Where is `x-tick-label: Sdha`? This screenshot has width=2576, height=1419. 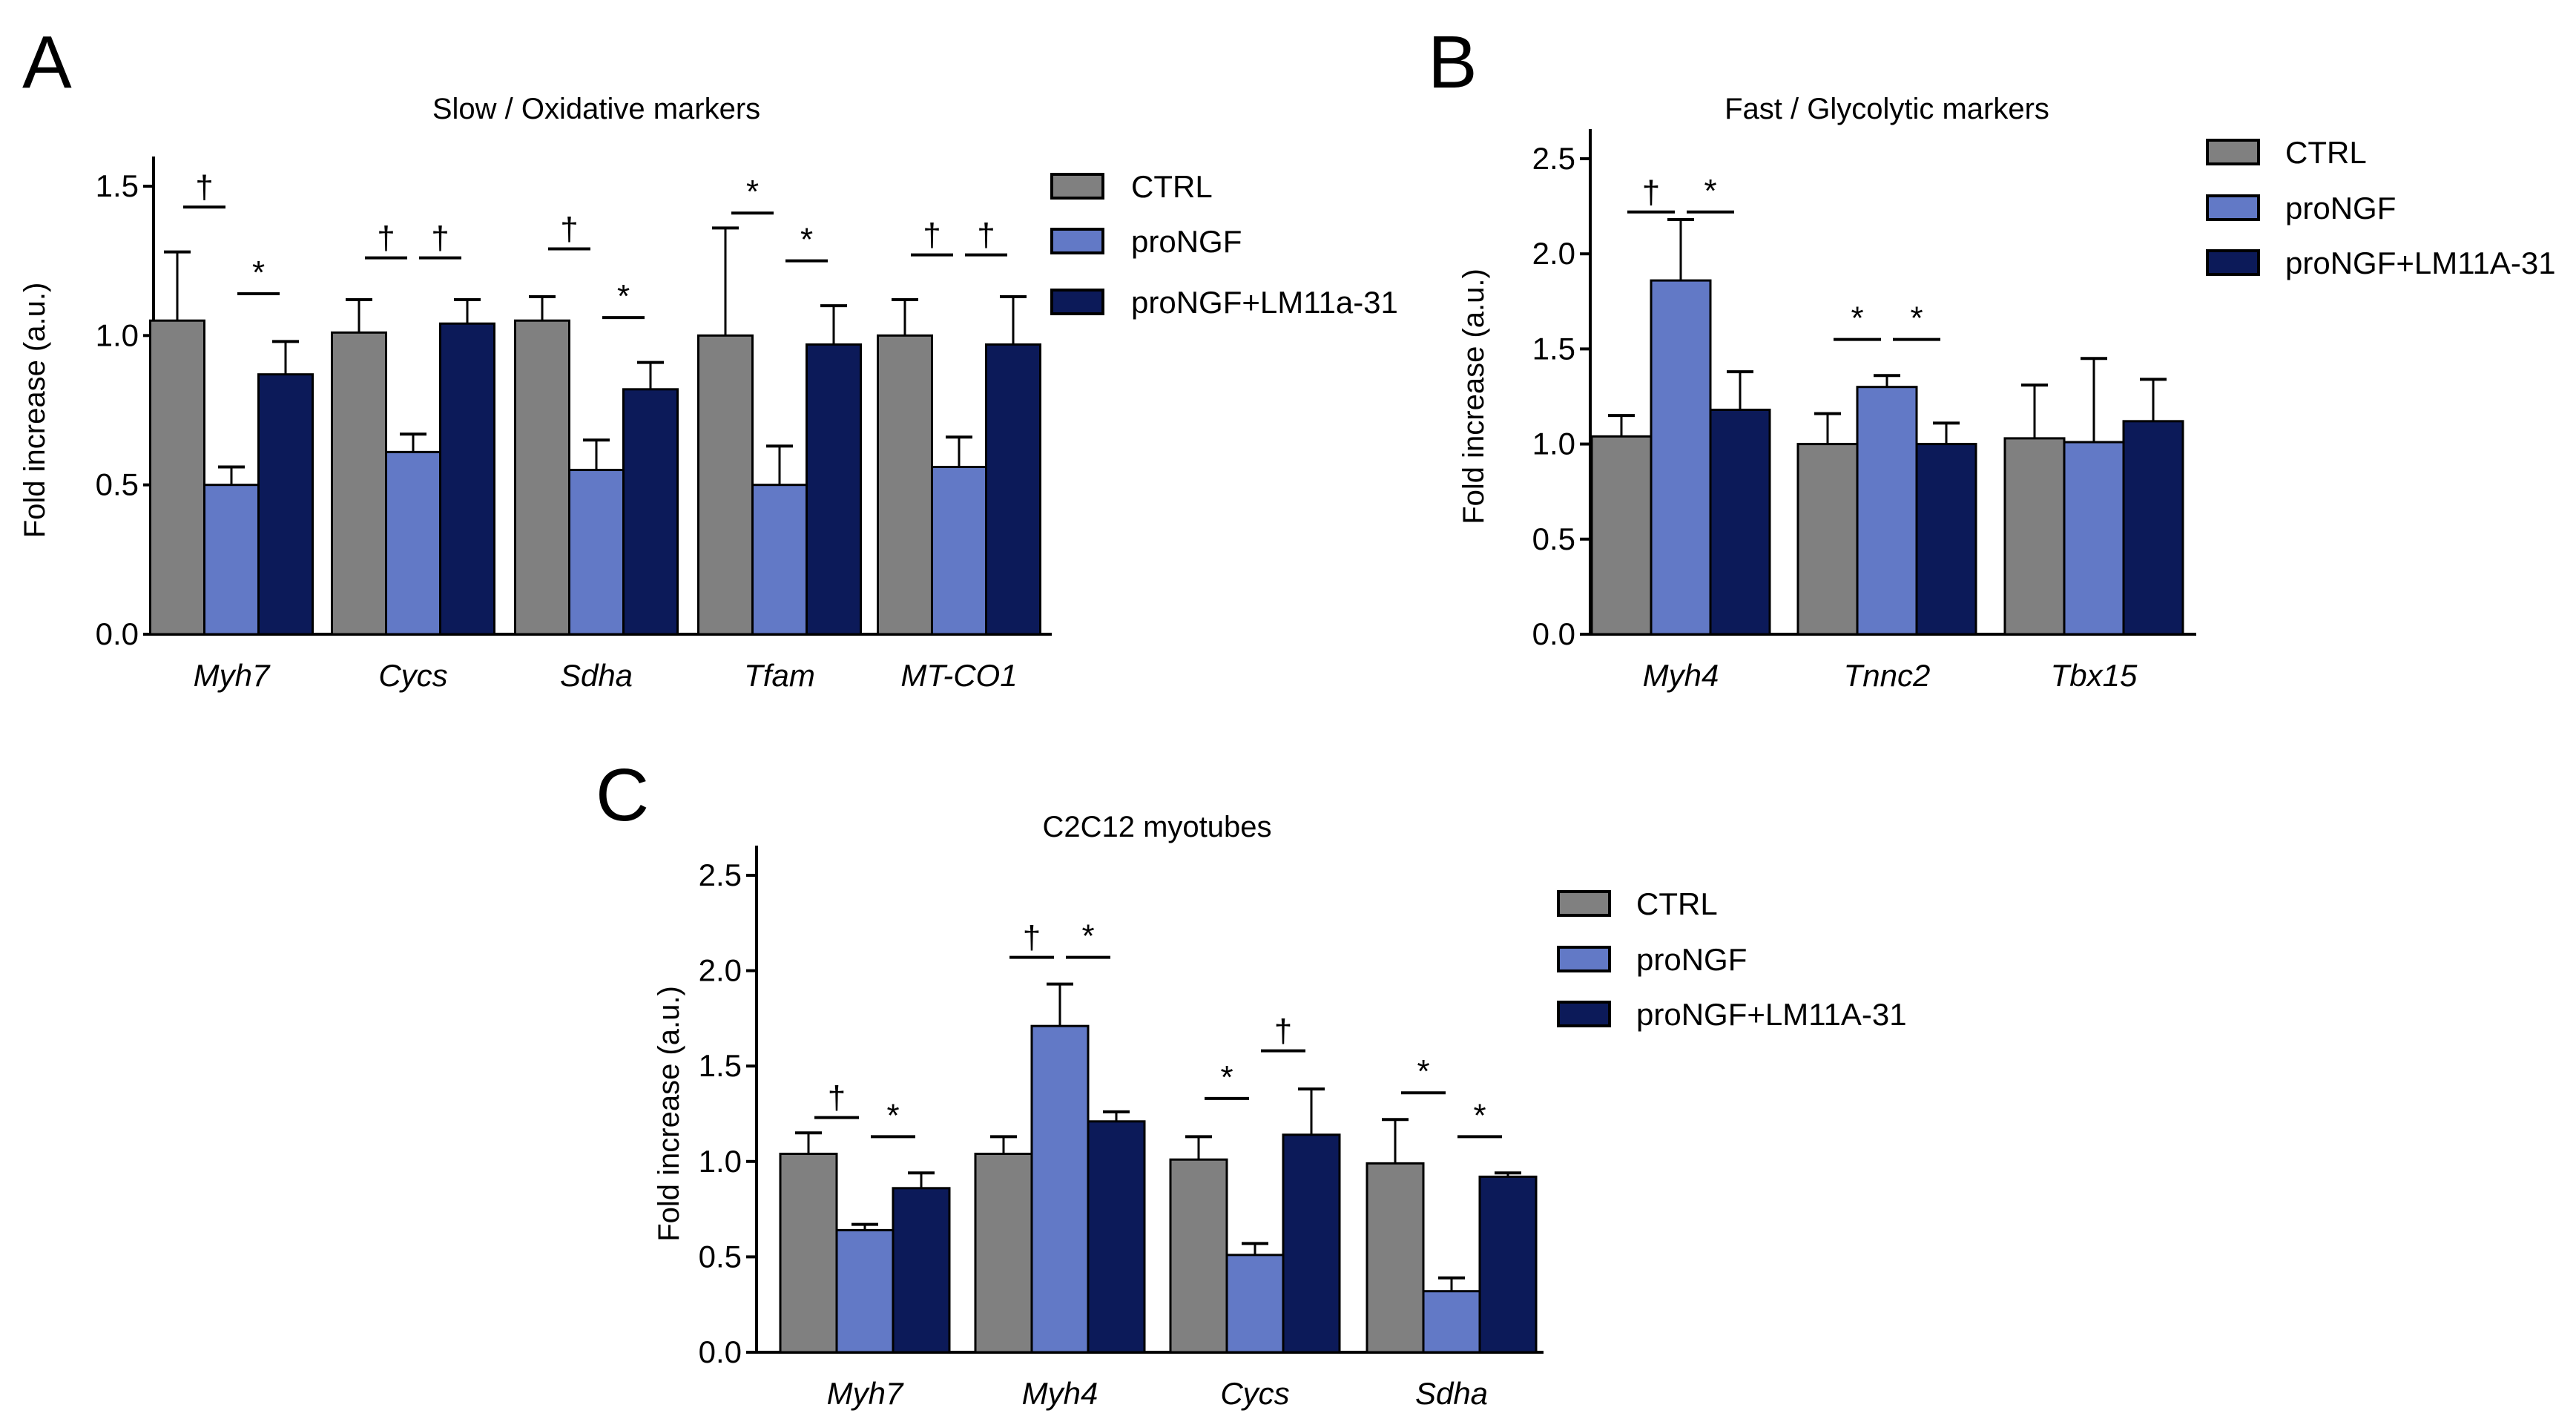
x-tick-label: Sdha is located at coordinates (1451, 1394).